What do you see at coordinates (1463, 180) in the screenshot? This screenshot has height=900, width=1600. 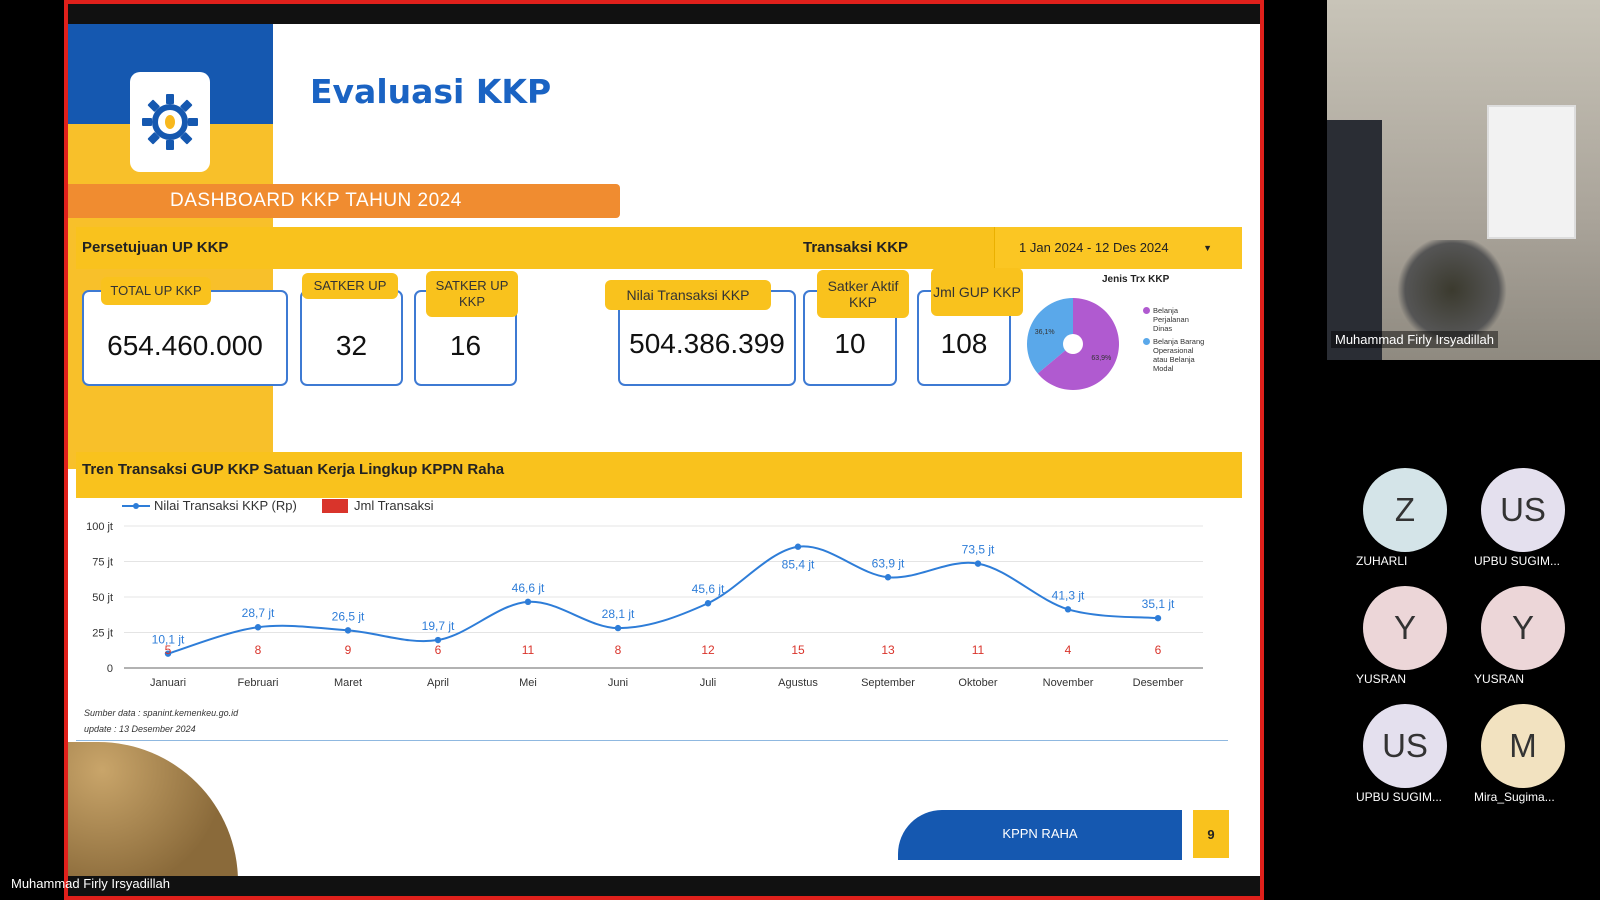 I see `video-tile: Muhammad Firly Irsyadillah` at bounding box center [1463, 180].